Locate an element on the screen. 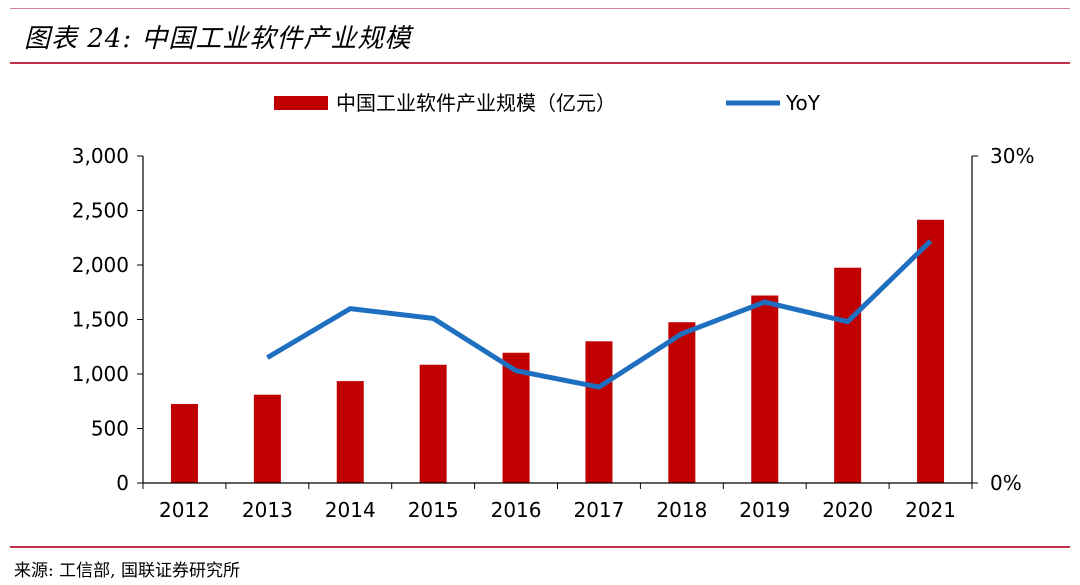 The width and height of the screenshot is (1080, 585). legend: 中国工业软件产业规模（亿元） YoY is located at coordinates (547, 103).